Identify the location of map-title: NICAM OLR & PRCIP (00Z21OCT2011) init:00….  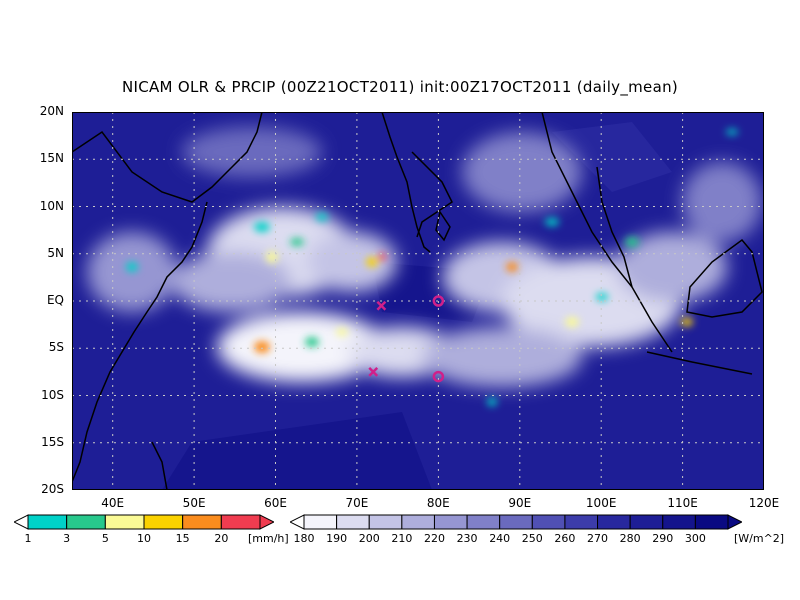
(400, 87).